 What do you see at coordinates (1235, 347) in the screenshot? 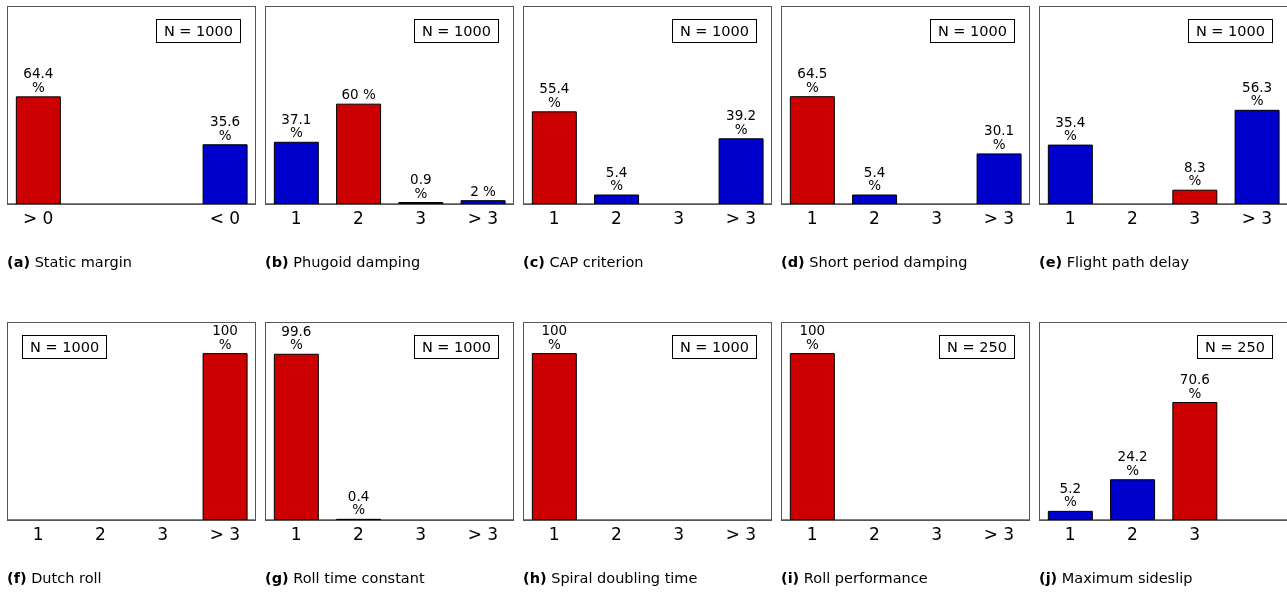
I see `text: N = 250` at bounding box center [1235, 347].